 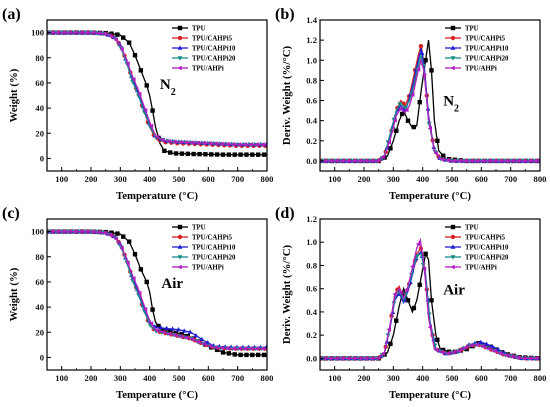 What do you see at coordinates (199, 29) in the screenshot?
I see `legend-label: TPU` at bounding box center [199, 29].